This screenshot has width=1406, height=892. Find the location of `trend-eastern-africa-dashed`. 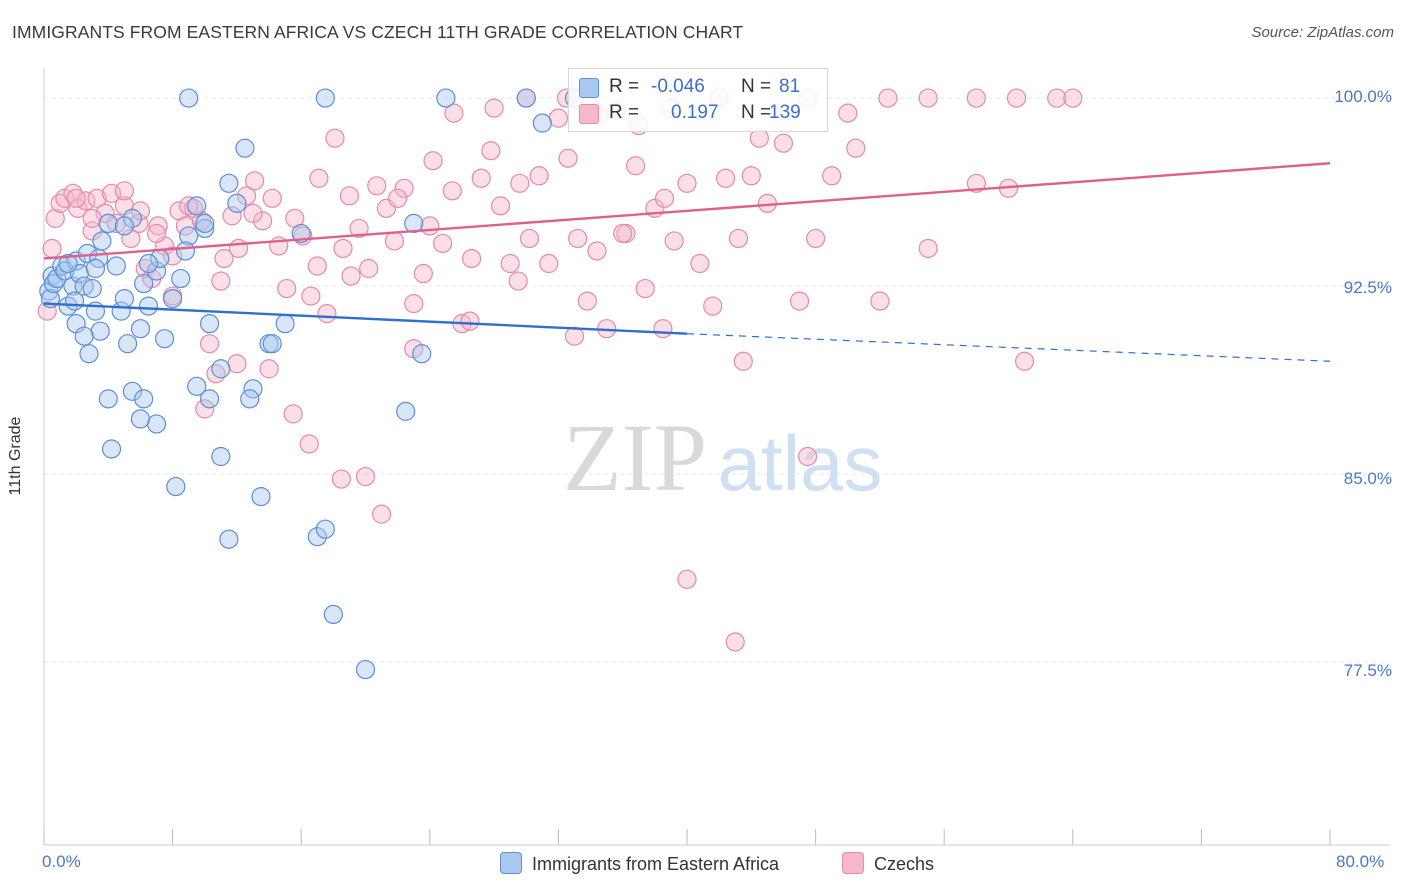

trend-eastern-africa-dashed is located at coordinates (1008, 347).